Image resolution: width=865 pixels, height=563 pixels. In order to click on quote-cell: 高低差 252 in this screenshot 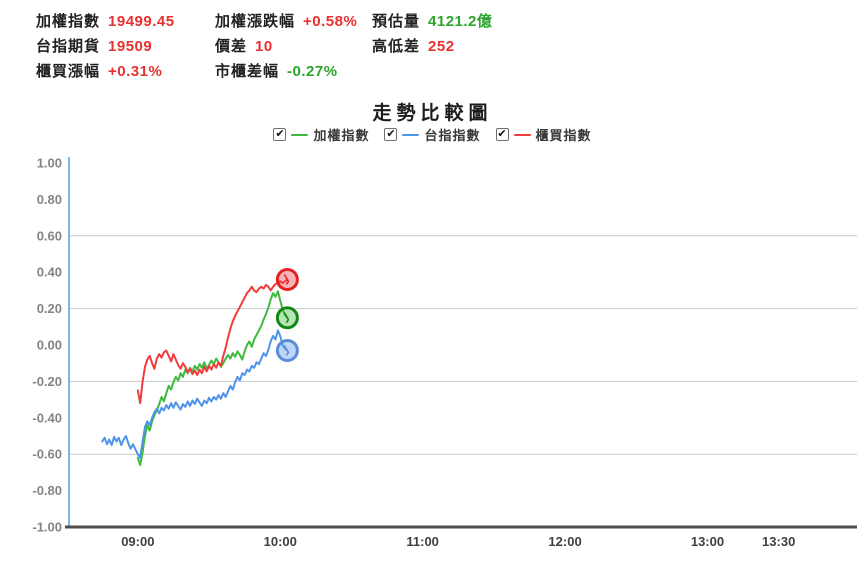, I will do `click(432, 46)`.